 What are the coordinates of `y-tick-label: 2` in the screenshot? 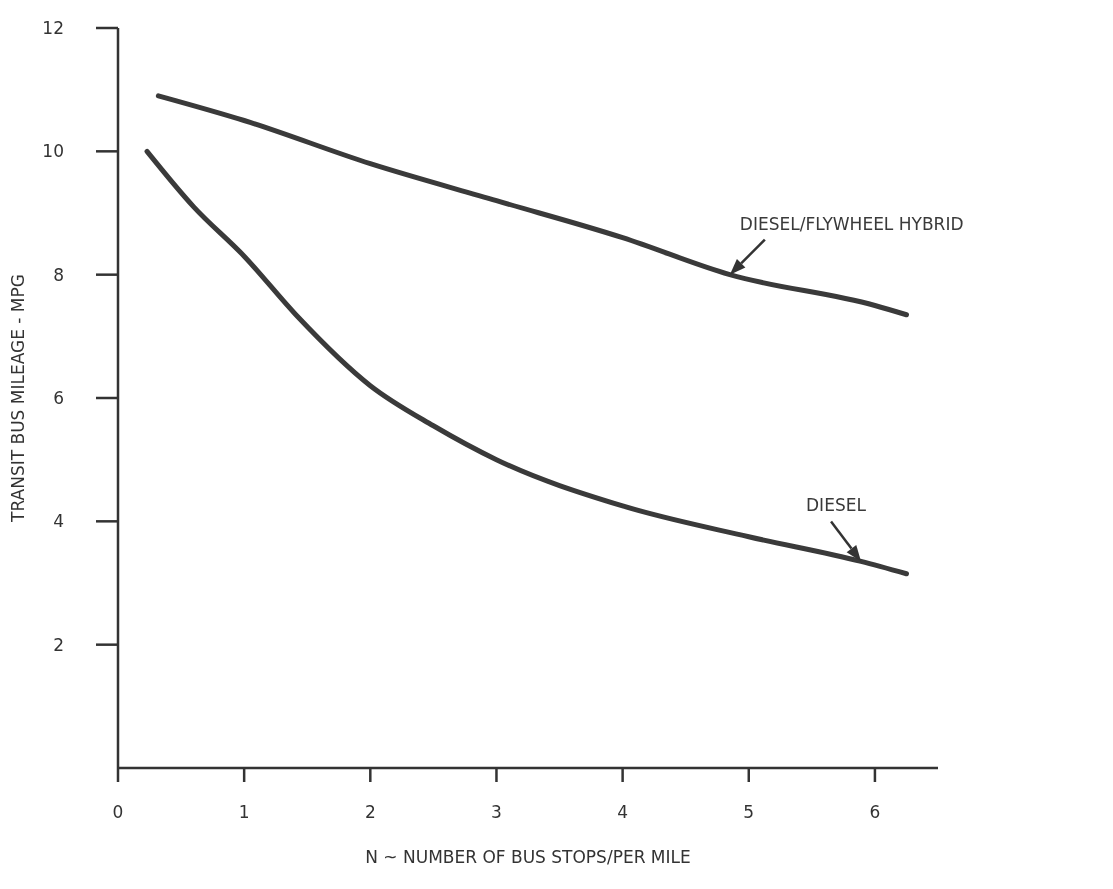 It's located at (58, 644).